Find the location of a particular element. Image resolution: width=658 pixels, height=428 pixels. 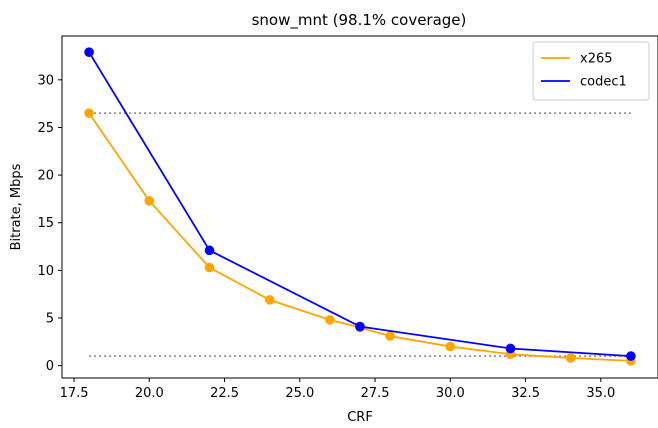

x-axis: 17.5 20.0 22.5 25.0 27.5 30.0 32.5 35.0 is located at coordinates (337, 389).